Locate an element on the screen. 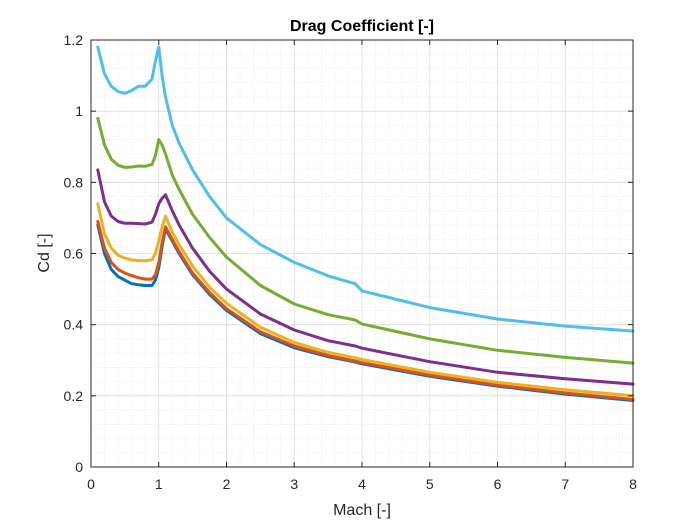 Image resolution: width=700 pixels, height=525 pixels. x-tick-label: 3 is located at coordinates (294, 484).